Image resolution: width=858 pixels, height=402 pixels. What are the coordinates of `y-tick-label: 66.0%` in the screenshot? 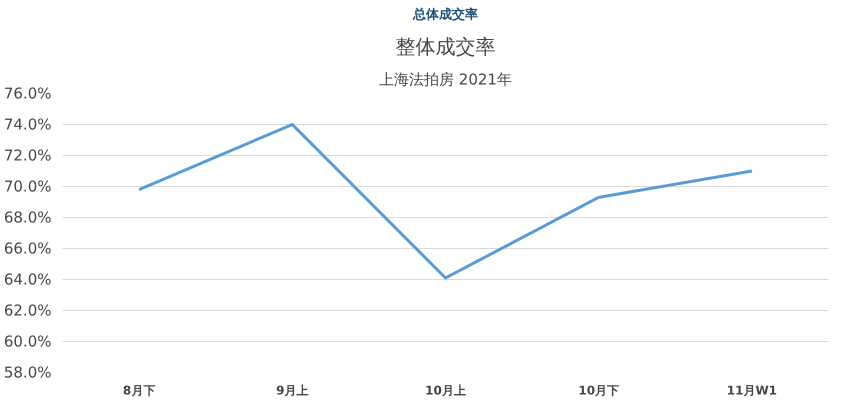 It's located at (28, 249).